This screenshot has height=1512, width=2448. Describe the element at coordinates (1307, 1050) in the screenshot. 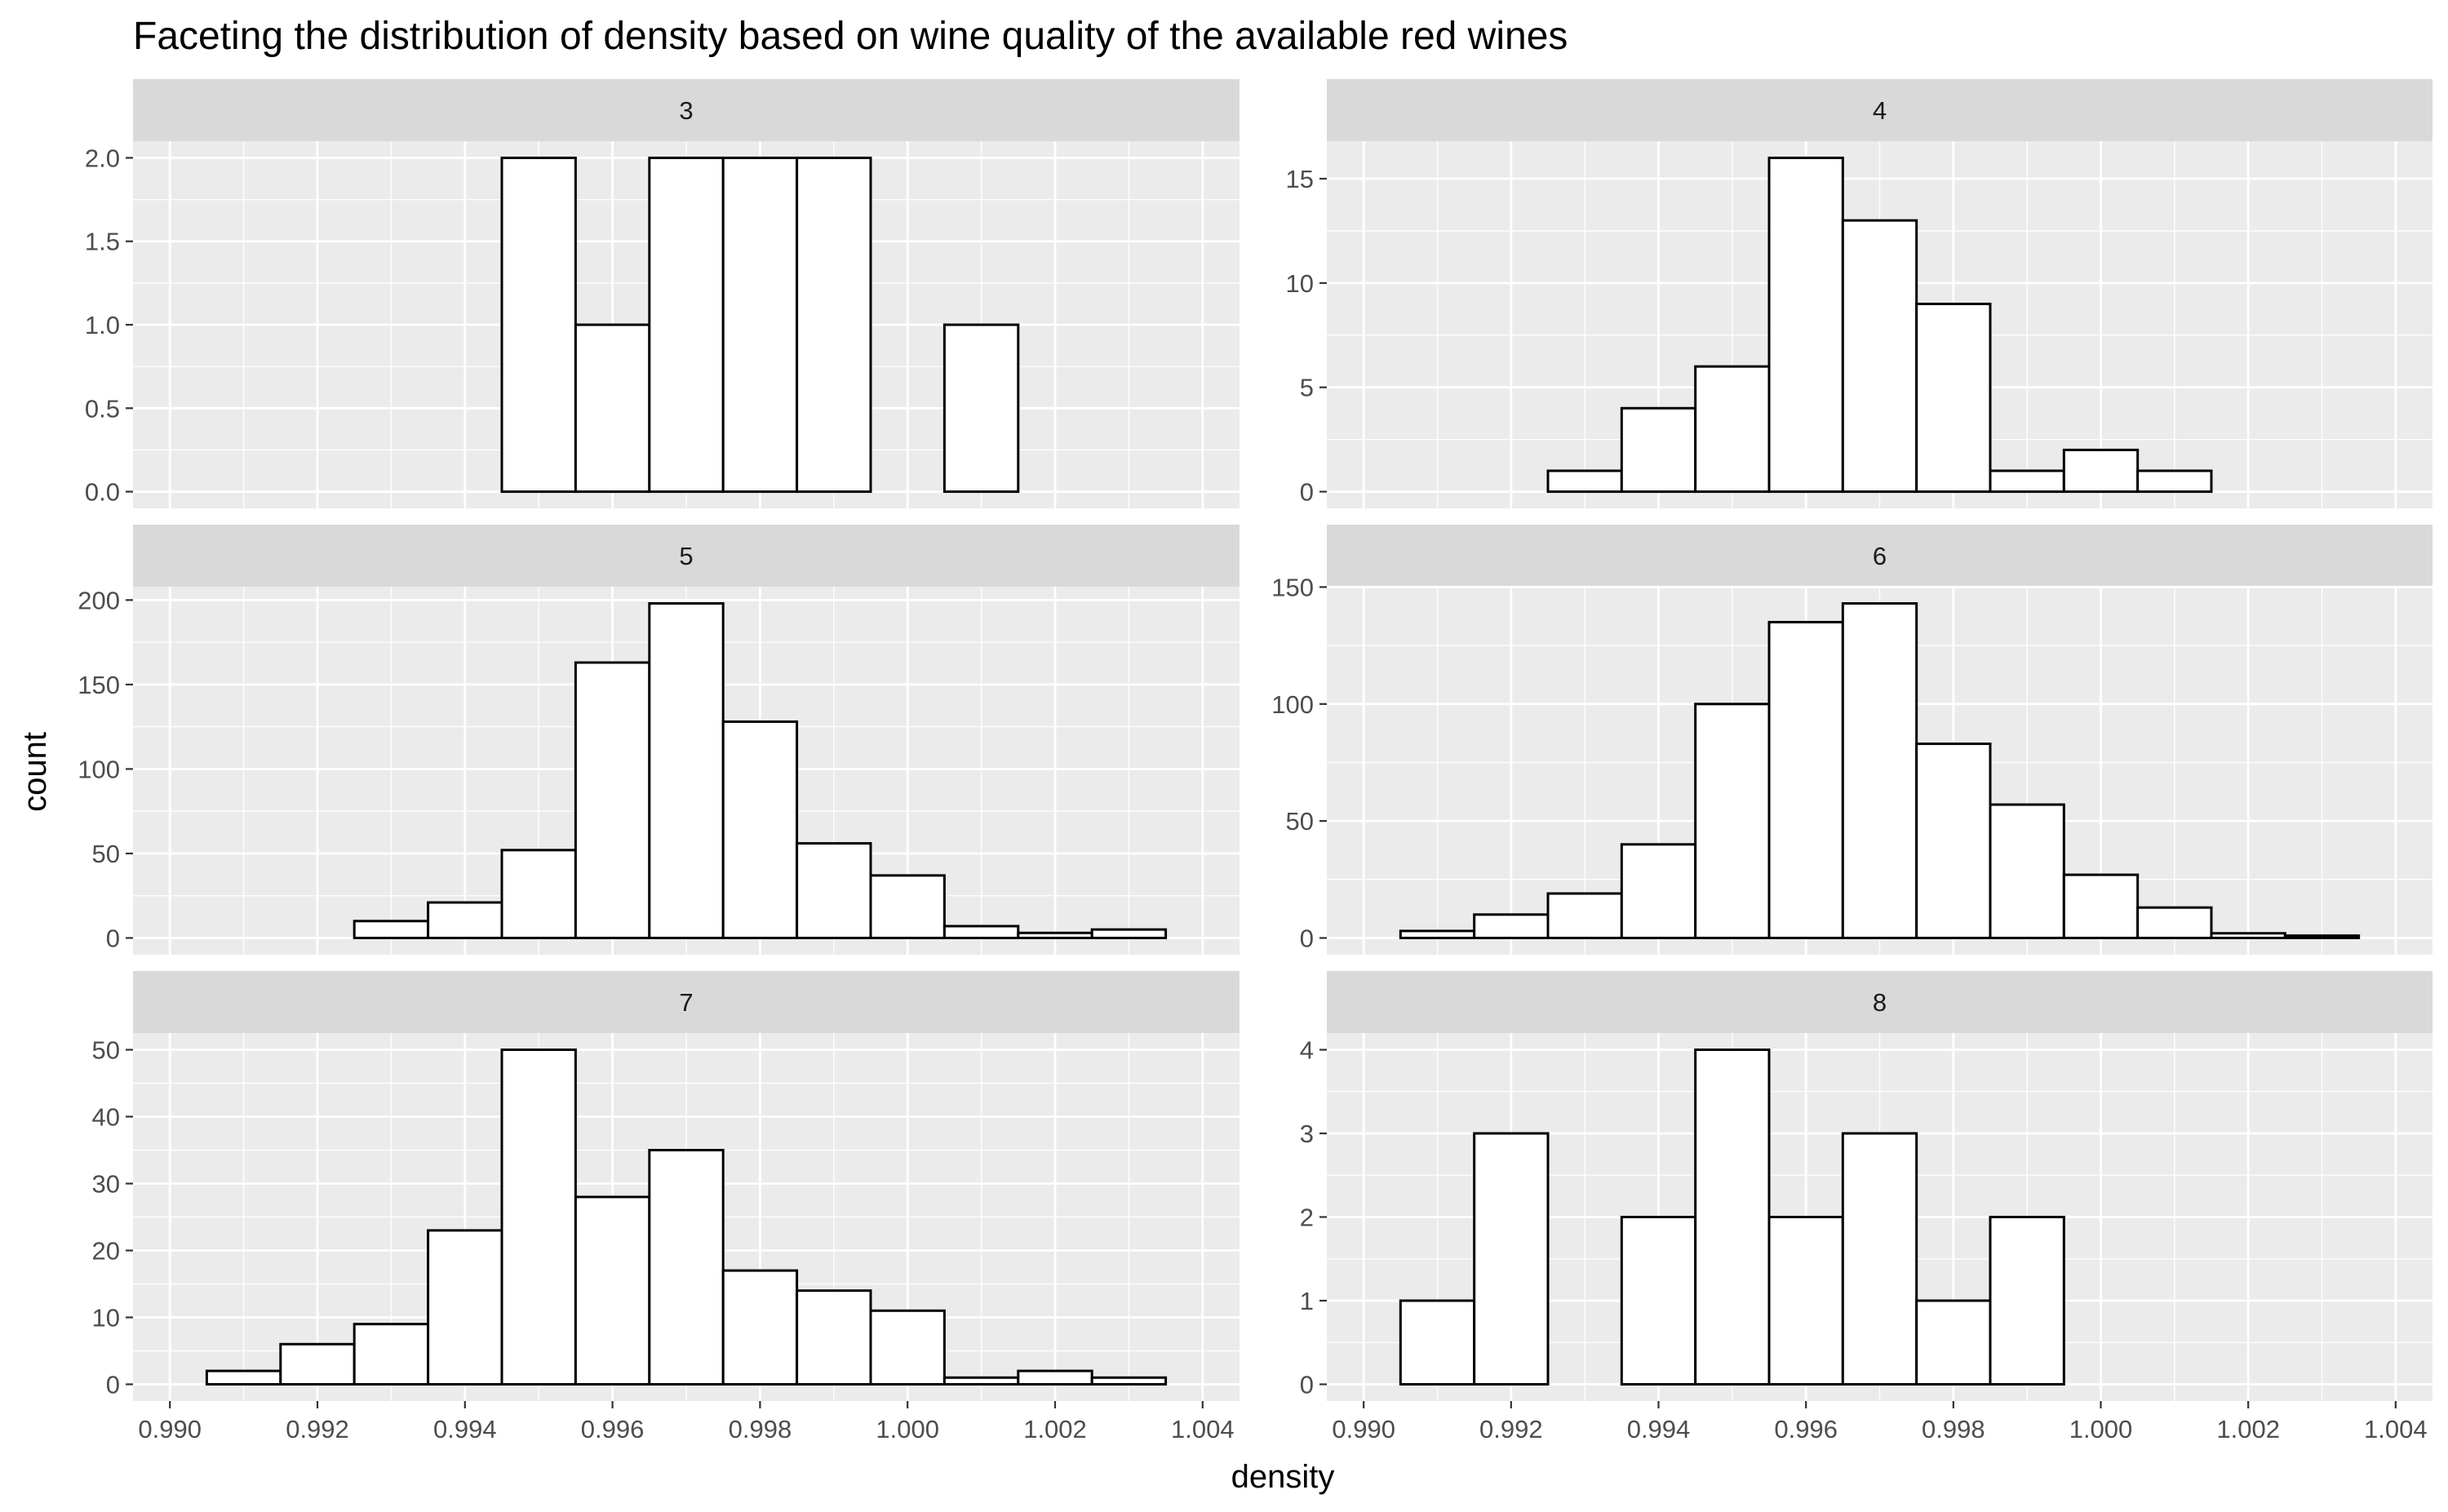

I see `y-tick-label: 4` at that location.